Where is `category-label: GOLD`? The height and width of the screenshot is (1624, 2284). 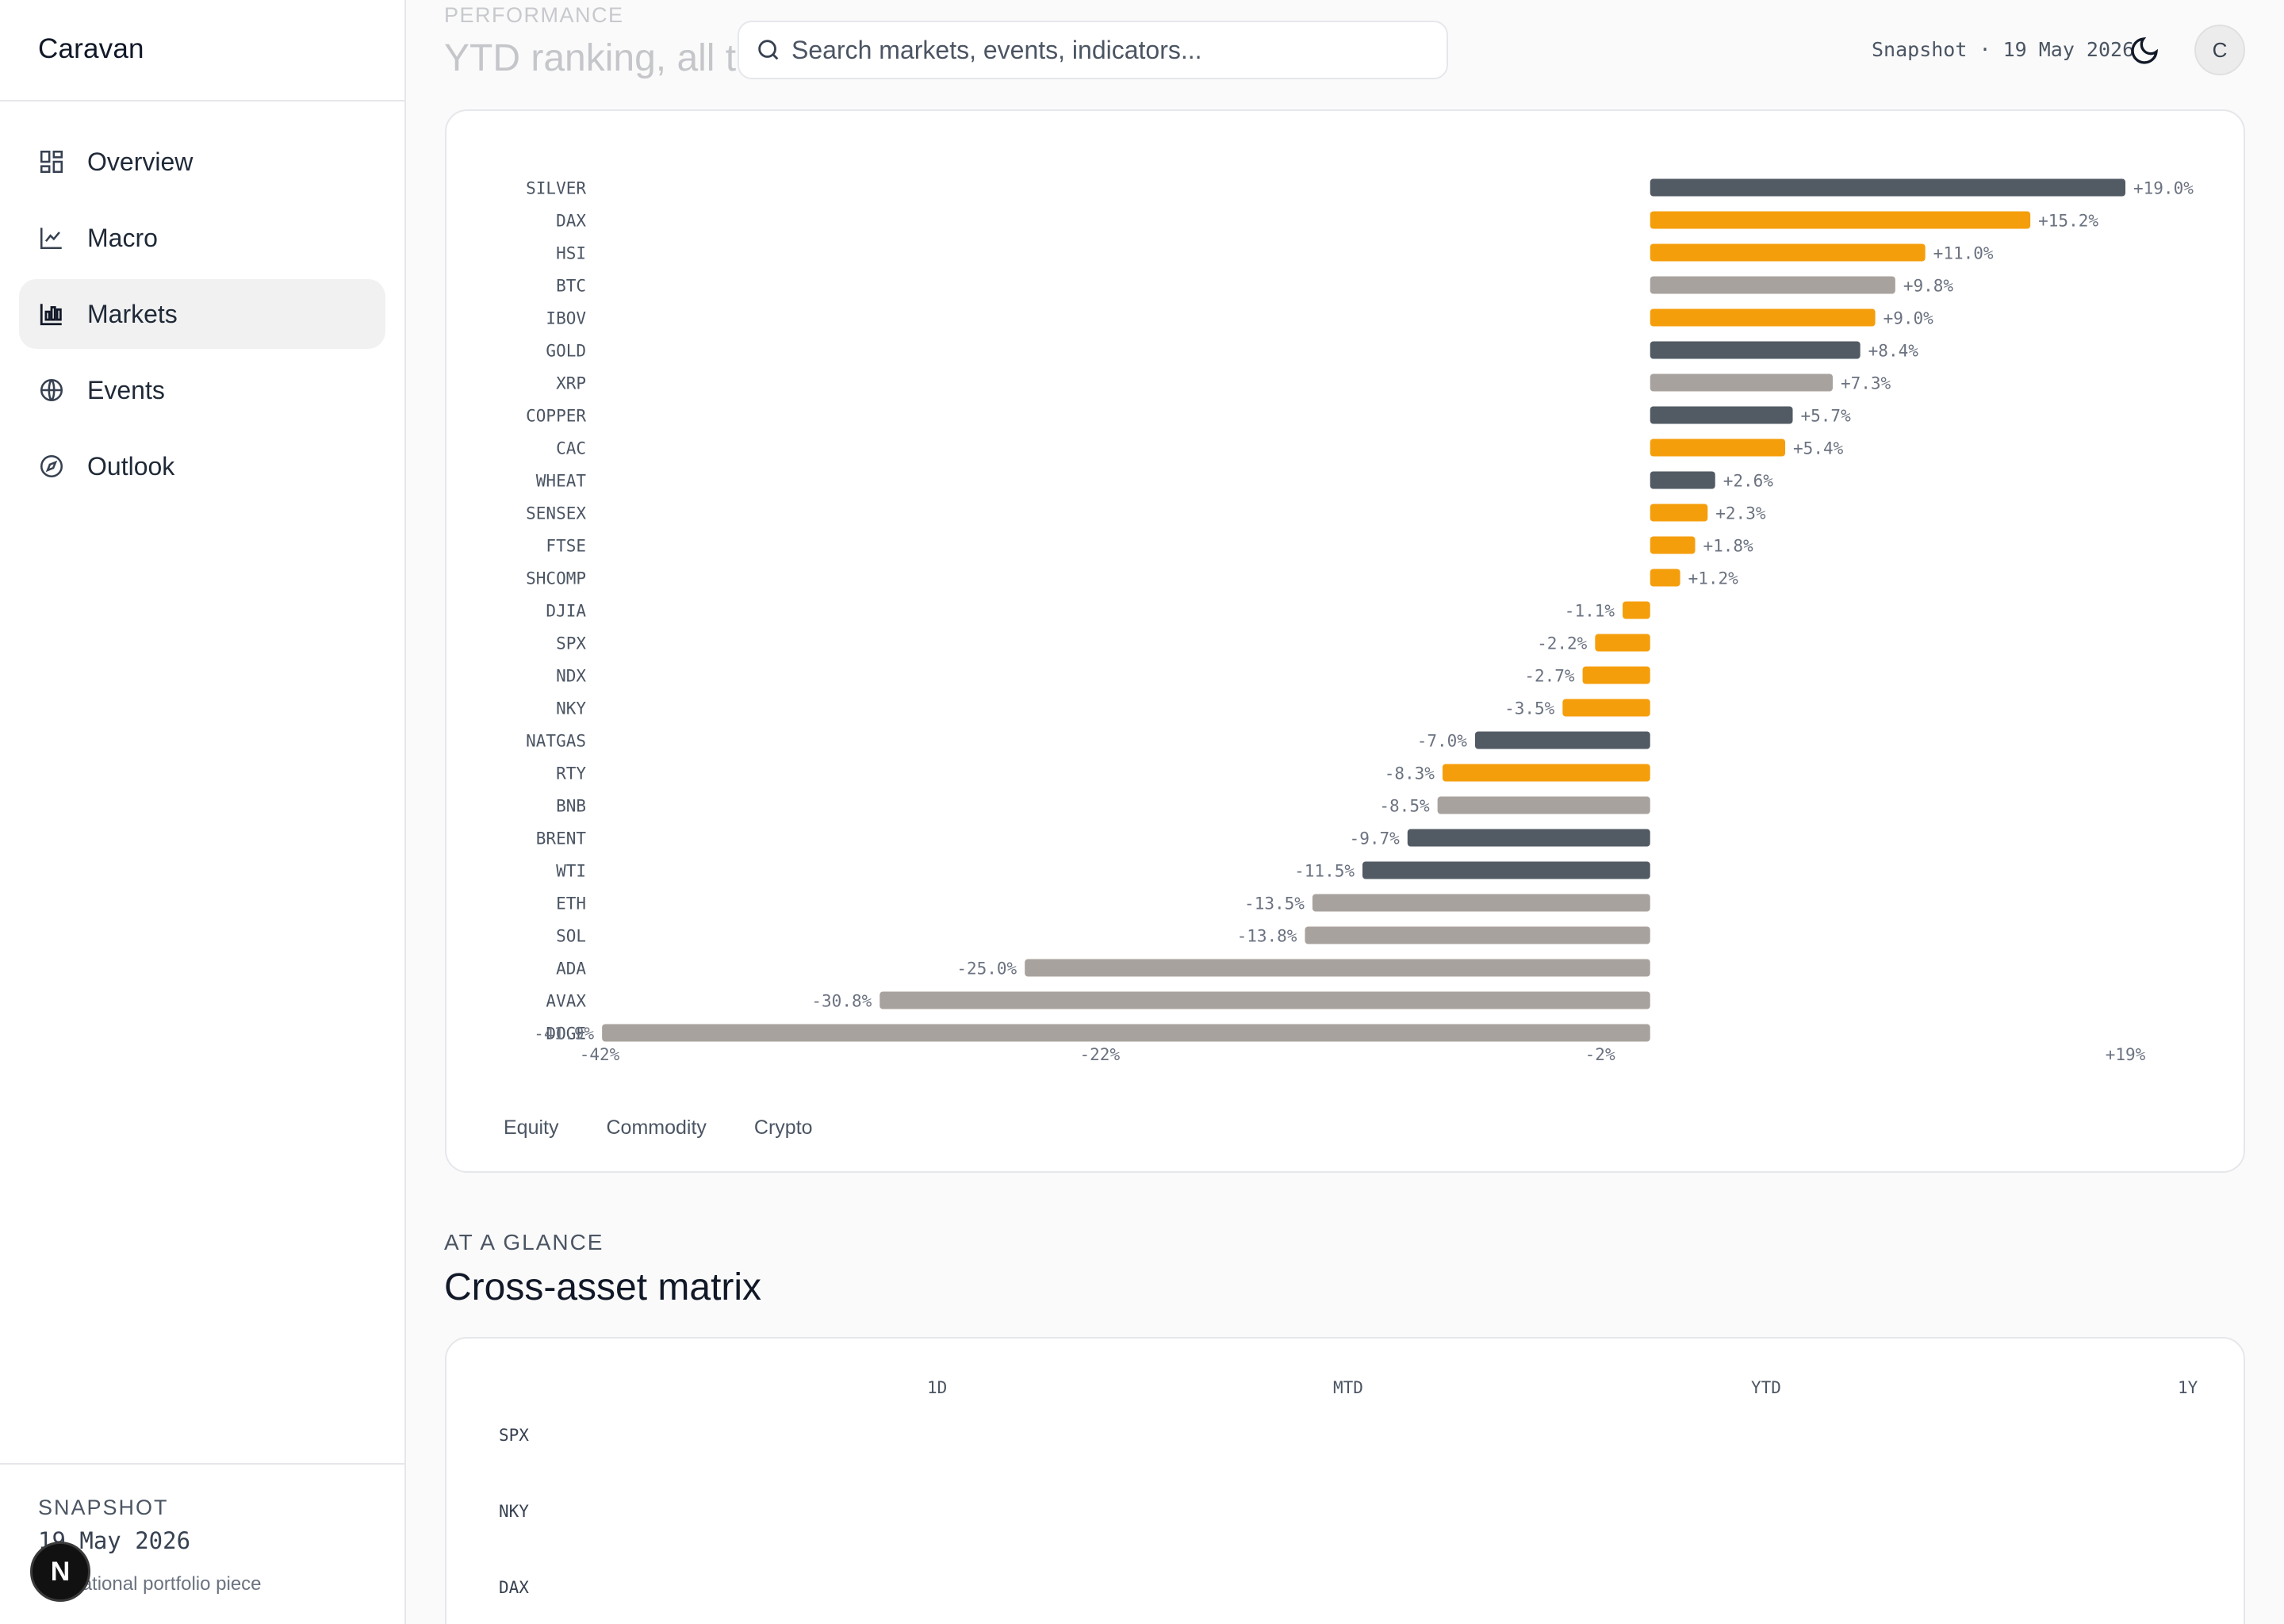
category-label: GOLD is located at coordinates (566, 351).